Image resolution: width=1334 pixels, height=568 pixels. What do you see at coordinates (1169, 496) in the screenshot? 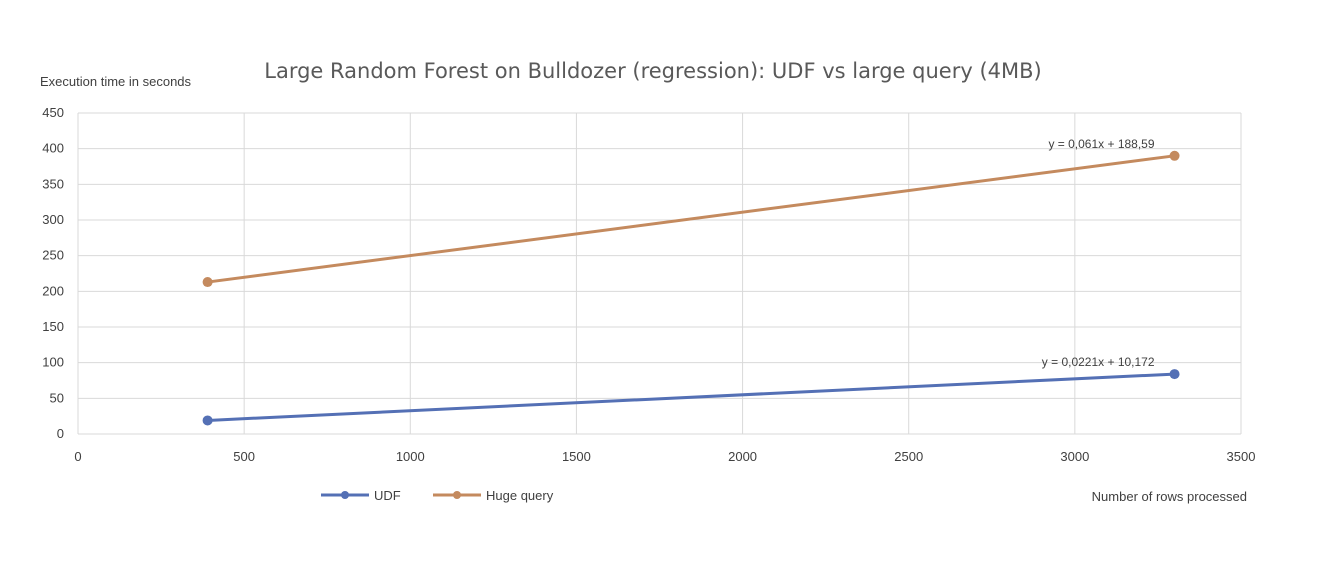
I see `x-axis-label: Number of rows processed` at bounding box center [1169, 496].